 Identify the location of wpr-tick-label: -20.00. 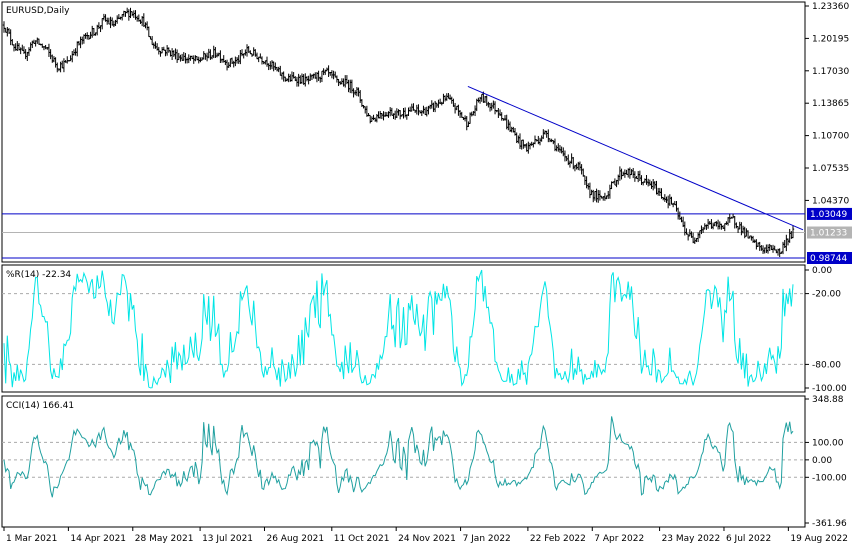
(826, 295).